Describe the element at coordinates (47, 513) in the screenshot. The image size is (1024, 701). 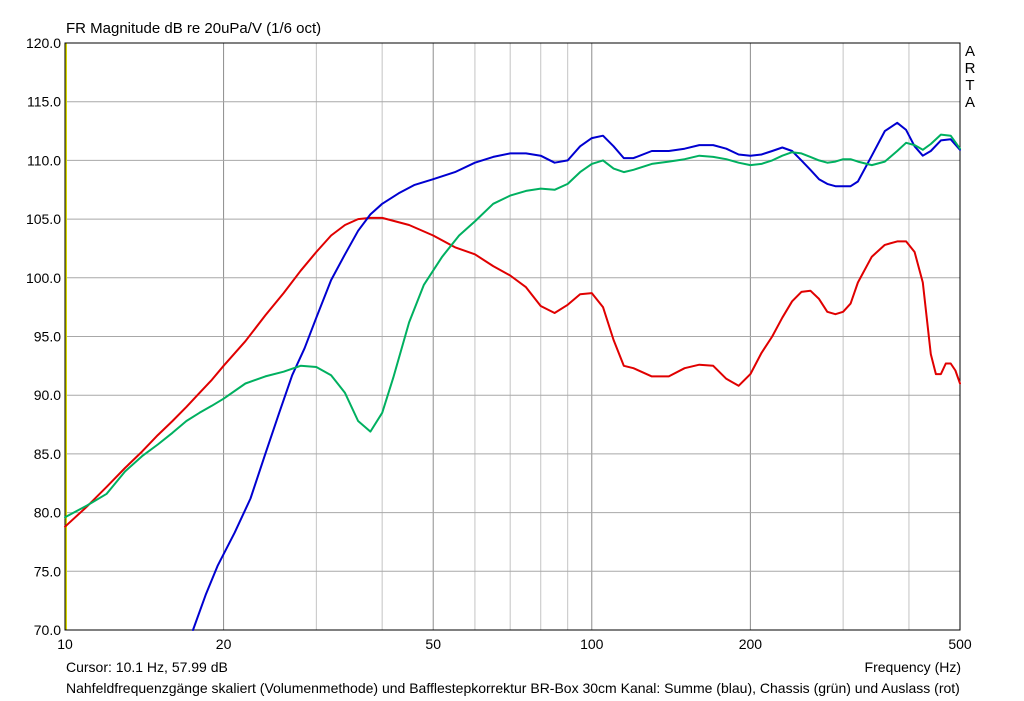
I see `y-tick-label: 80.0` at that location.